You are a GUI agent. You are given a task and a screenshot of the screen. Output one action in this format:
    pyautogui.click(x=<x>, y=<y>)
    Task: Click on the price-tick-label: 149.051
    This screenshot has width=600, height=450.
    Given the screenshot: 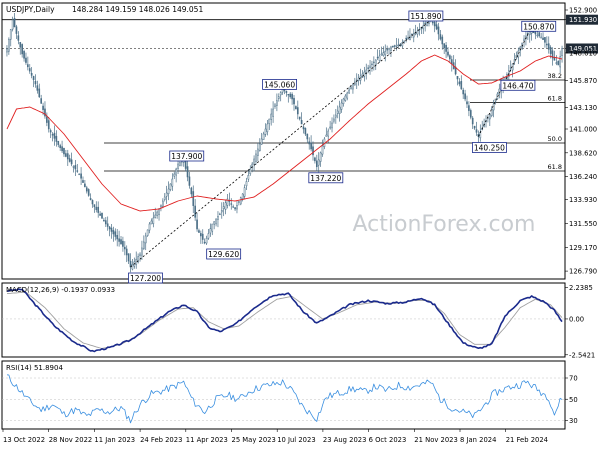 What is the action you would take?
    pyautogui.click(x=583, y=49)
    